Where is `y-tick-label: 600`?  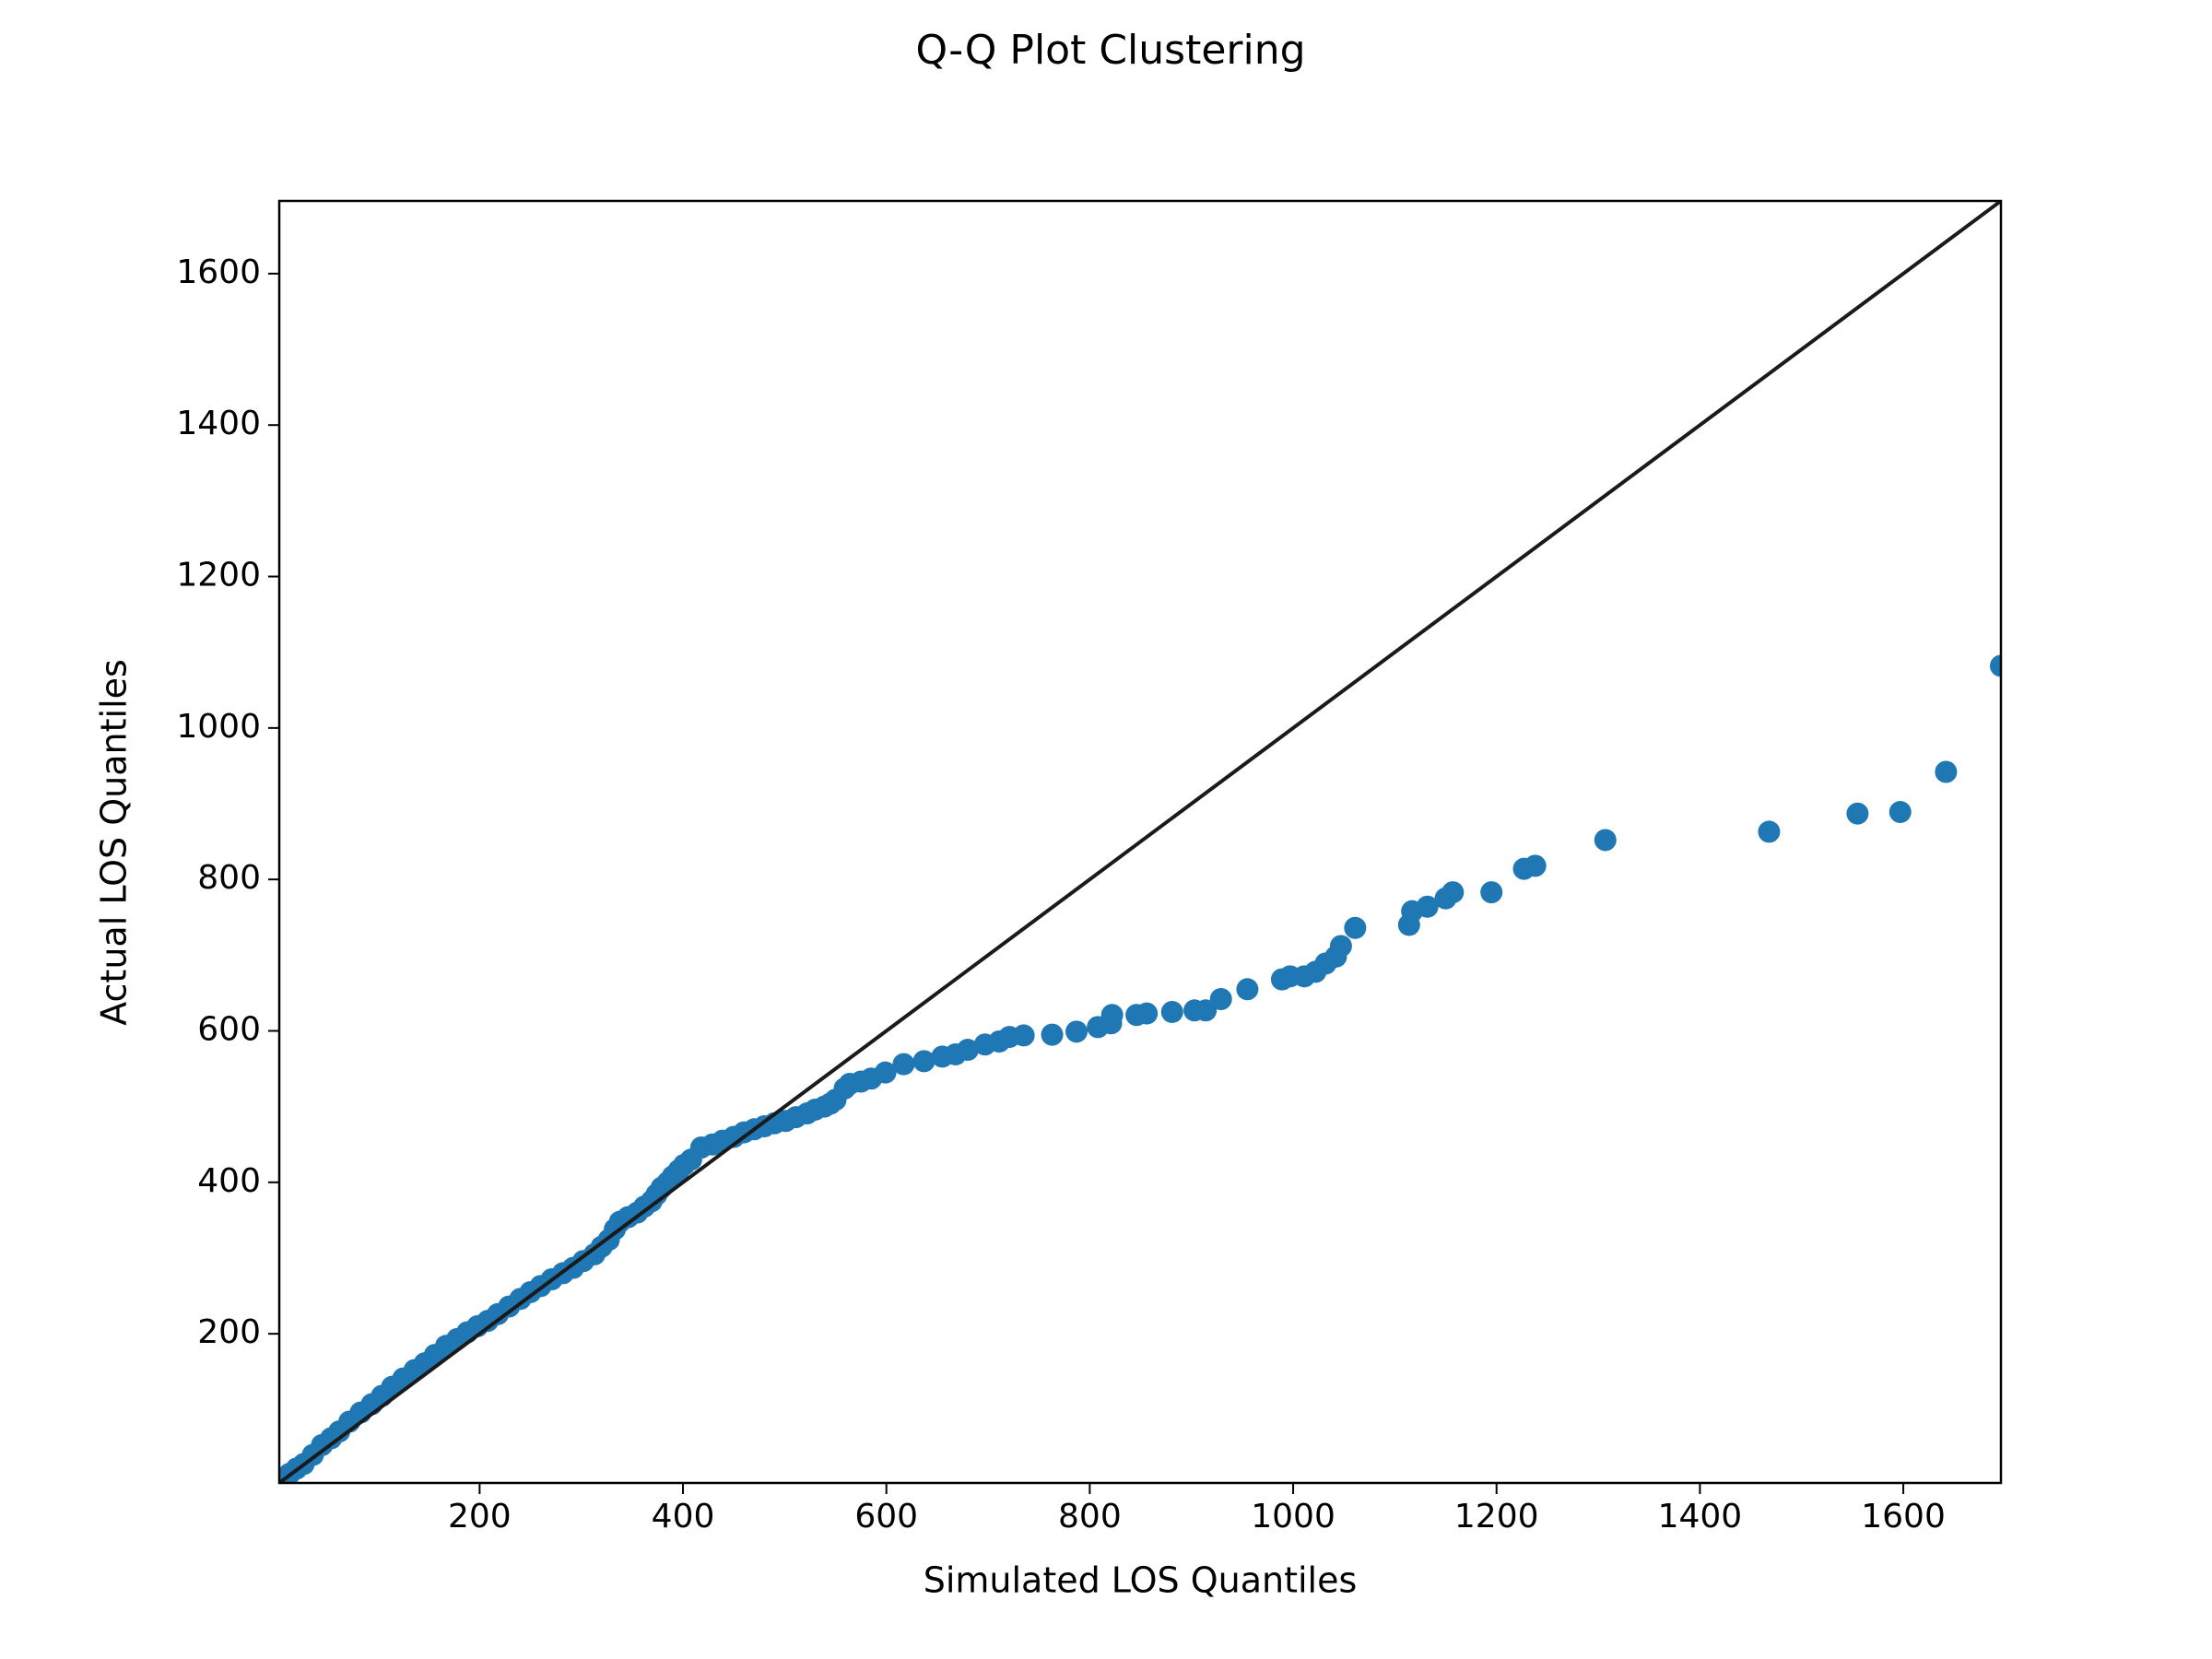
y-tick-label: 600 is located at coordinates (229, 1029).